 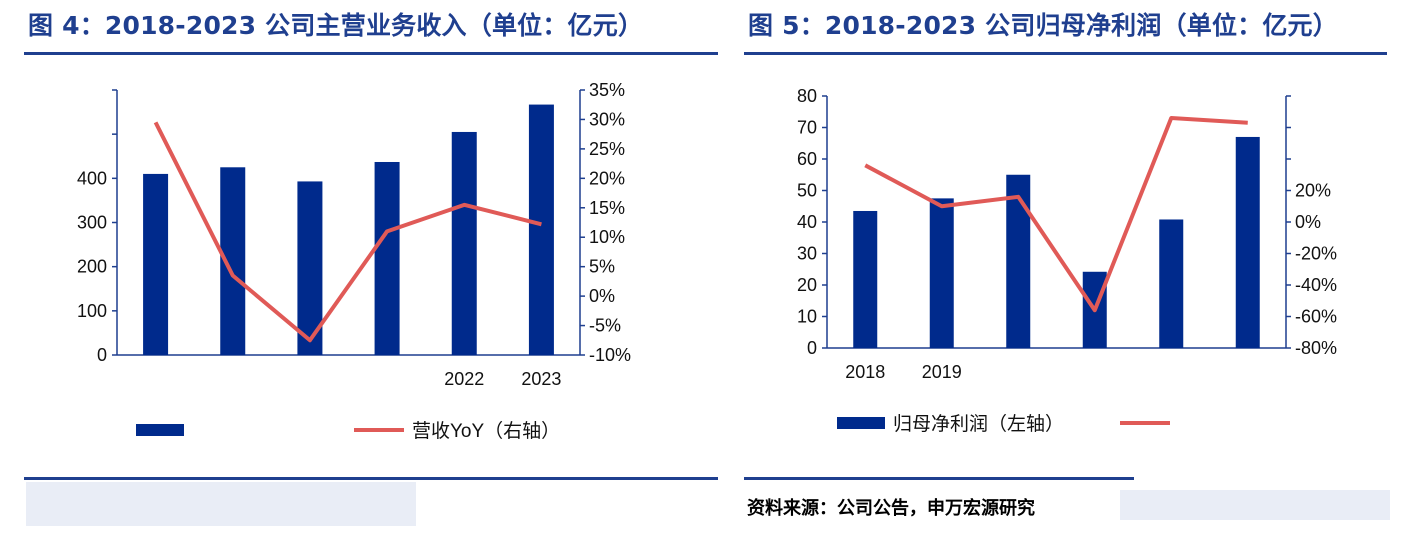 I want to click on right-y-tick-label: -80%, so click(x=1316, y=348).